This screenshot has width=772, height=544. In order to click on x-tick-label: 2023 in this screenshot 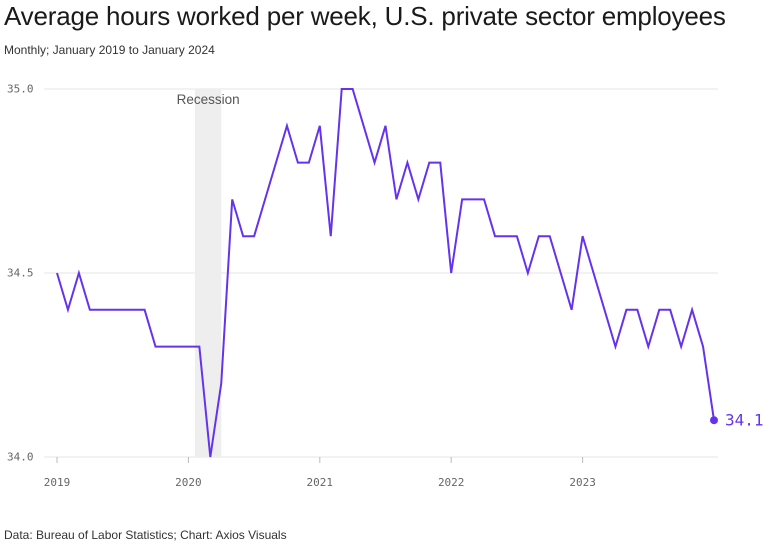, I will do `click(582, 482)`.